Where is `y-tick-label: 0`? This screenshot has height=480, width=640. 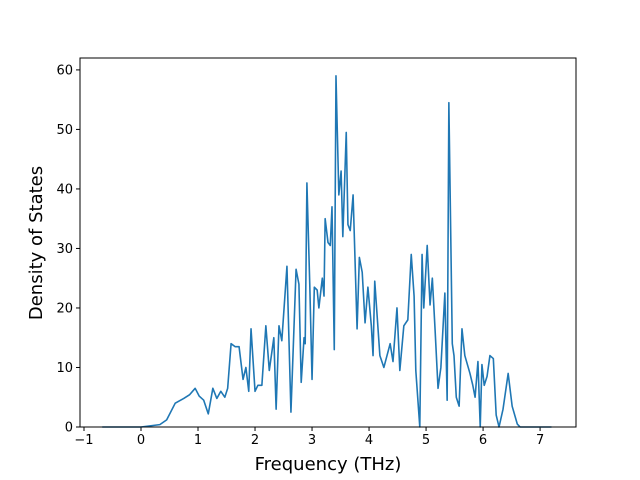 y-tick-label: 0 is located at coordinates (69, 428).